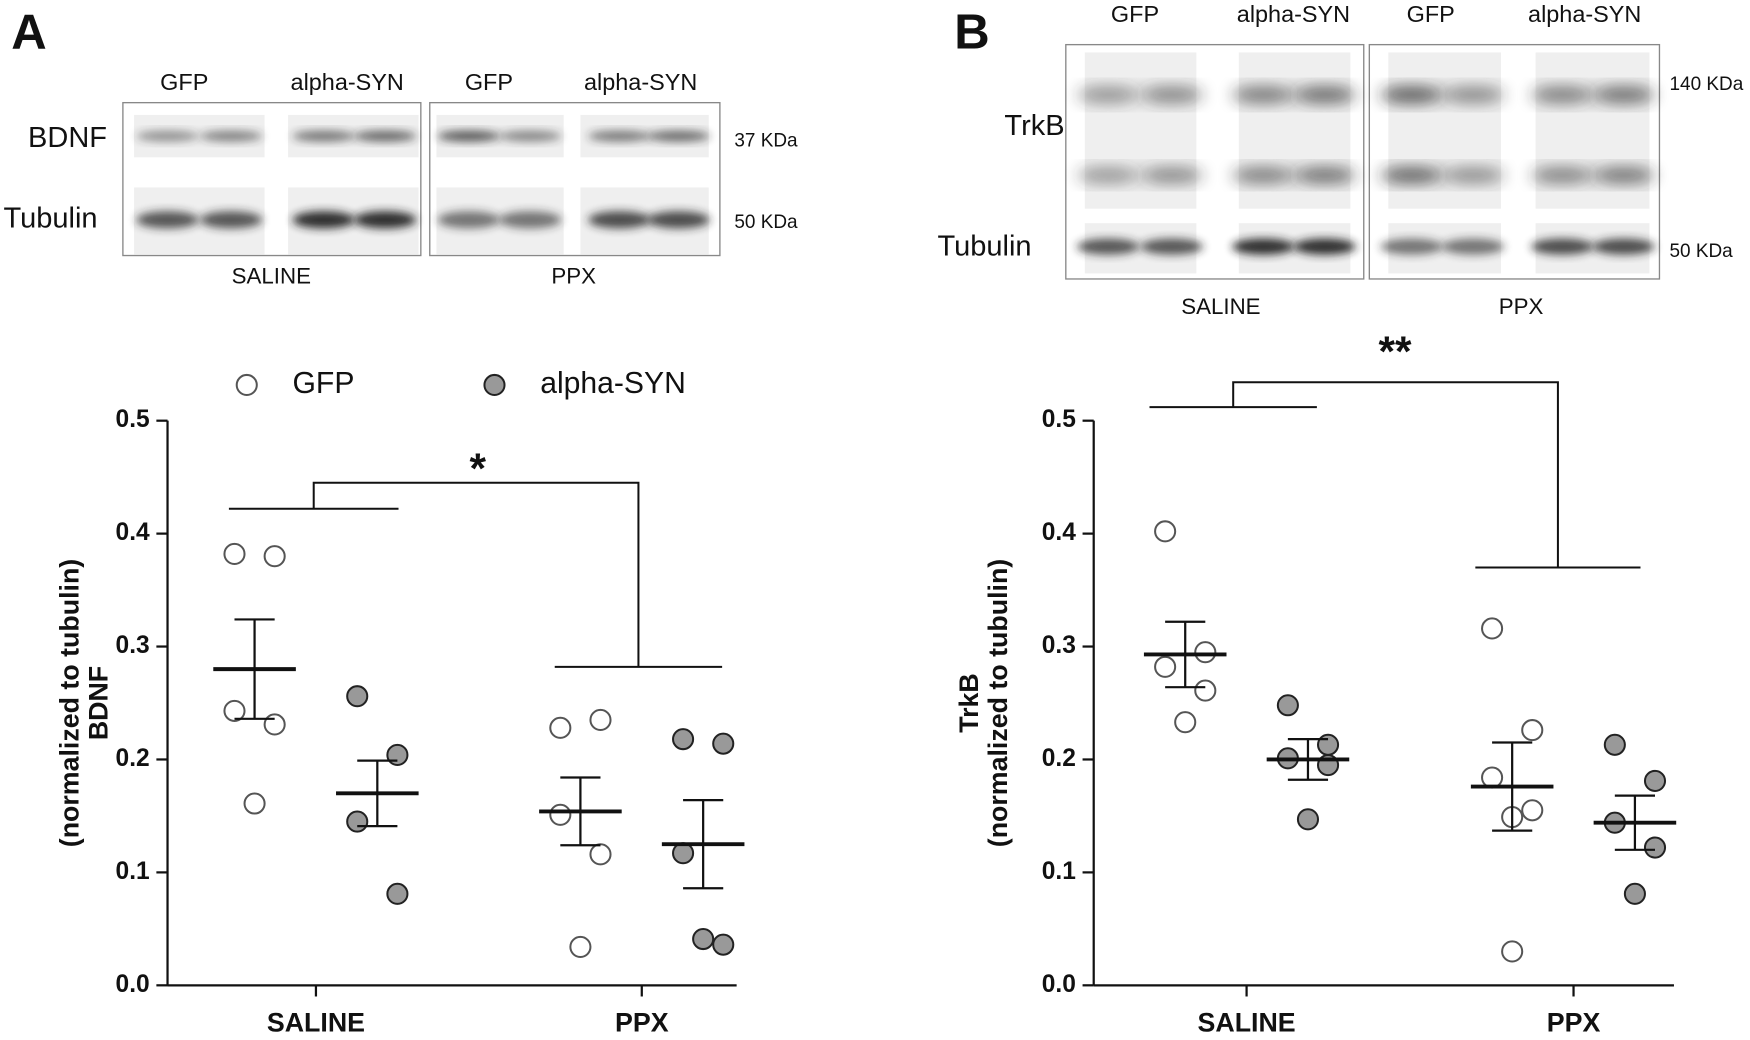 The image size is (1750, 1040). What do you see at coordinates (1702, 251) in the screenshot?
I see `size-label: 50 KDa` at bounding box center [1702, 251].